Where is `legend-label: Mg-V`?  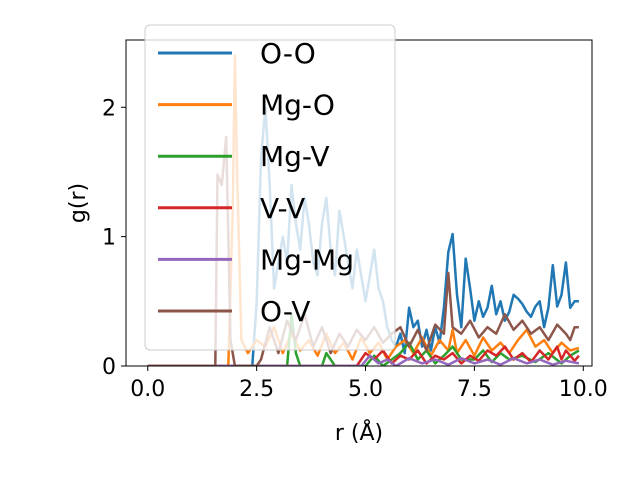
legend-label: Mg-V is located at coordinates (295, 156).